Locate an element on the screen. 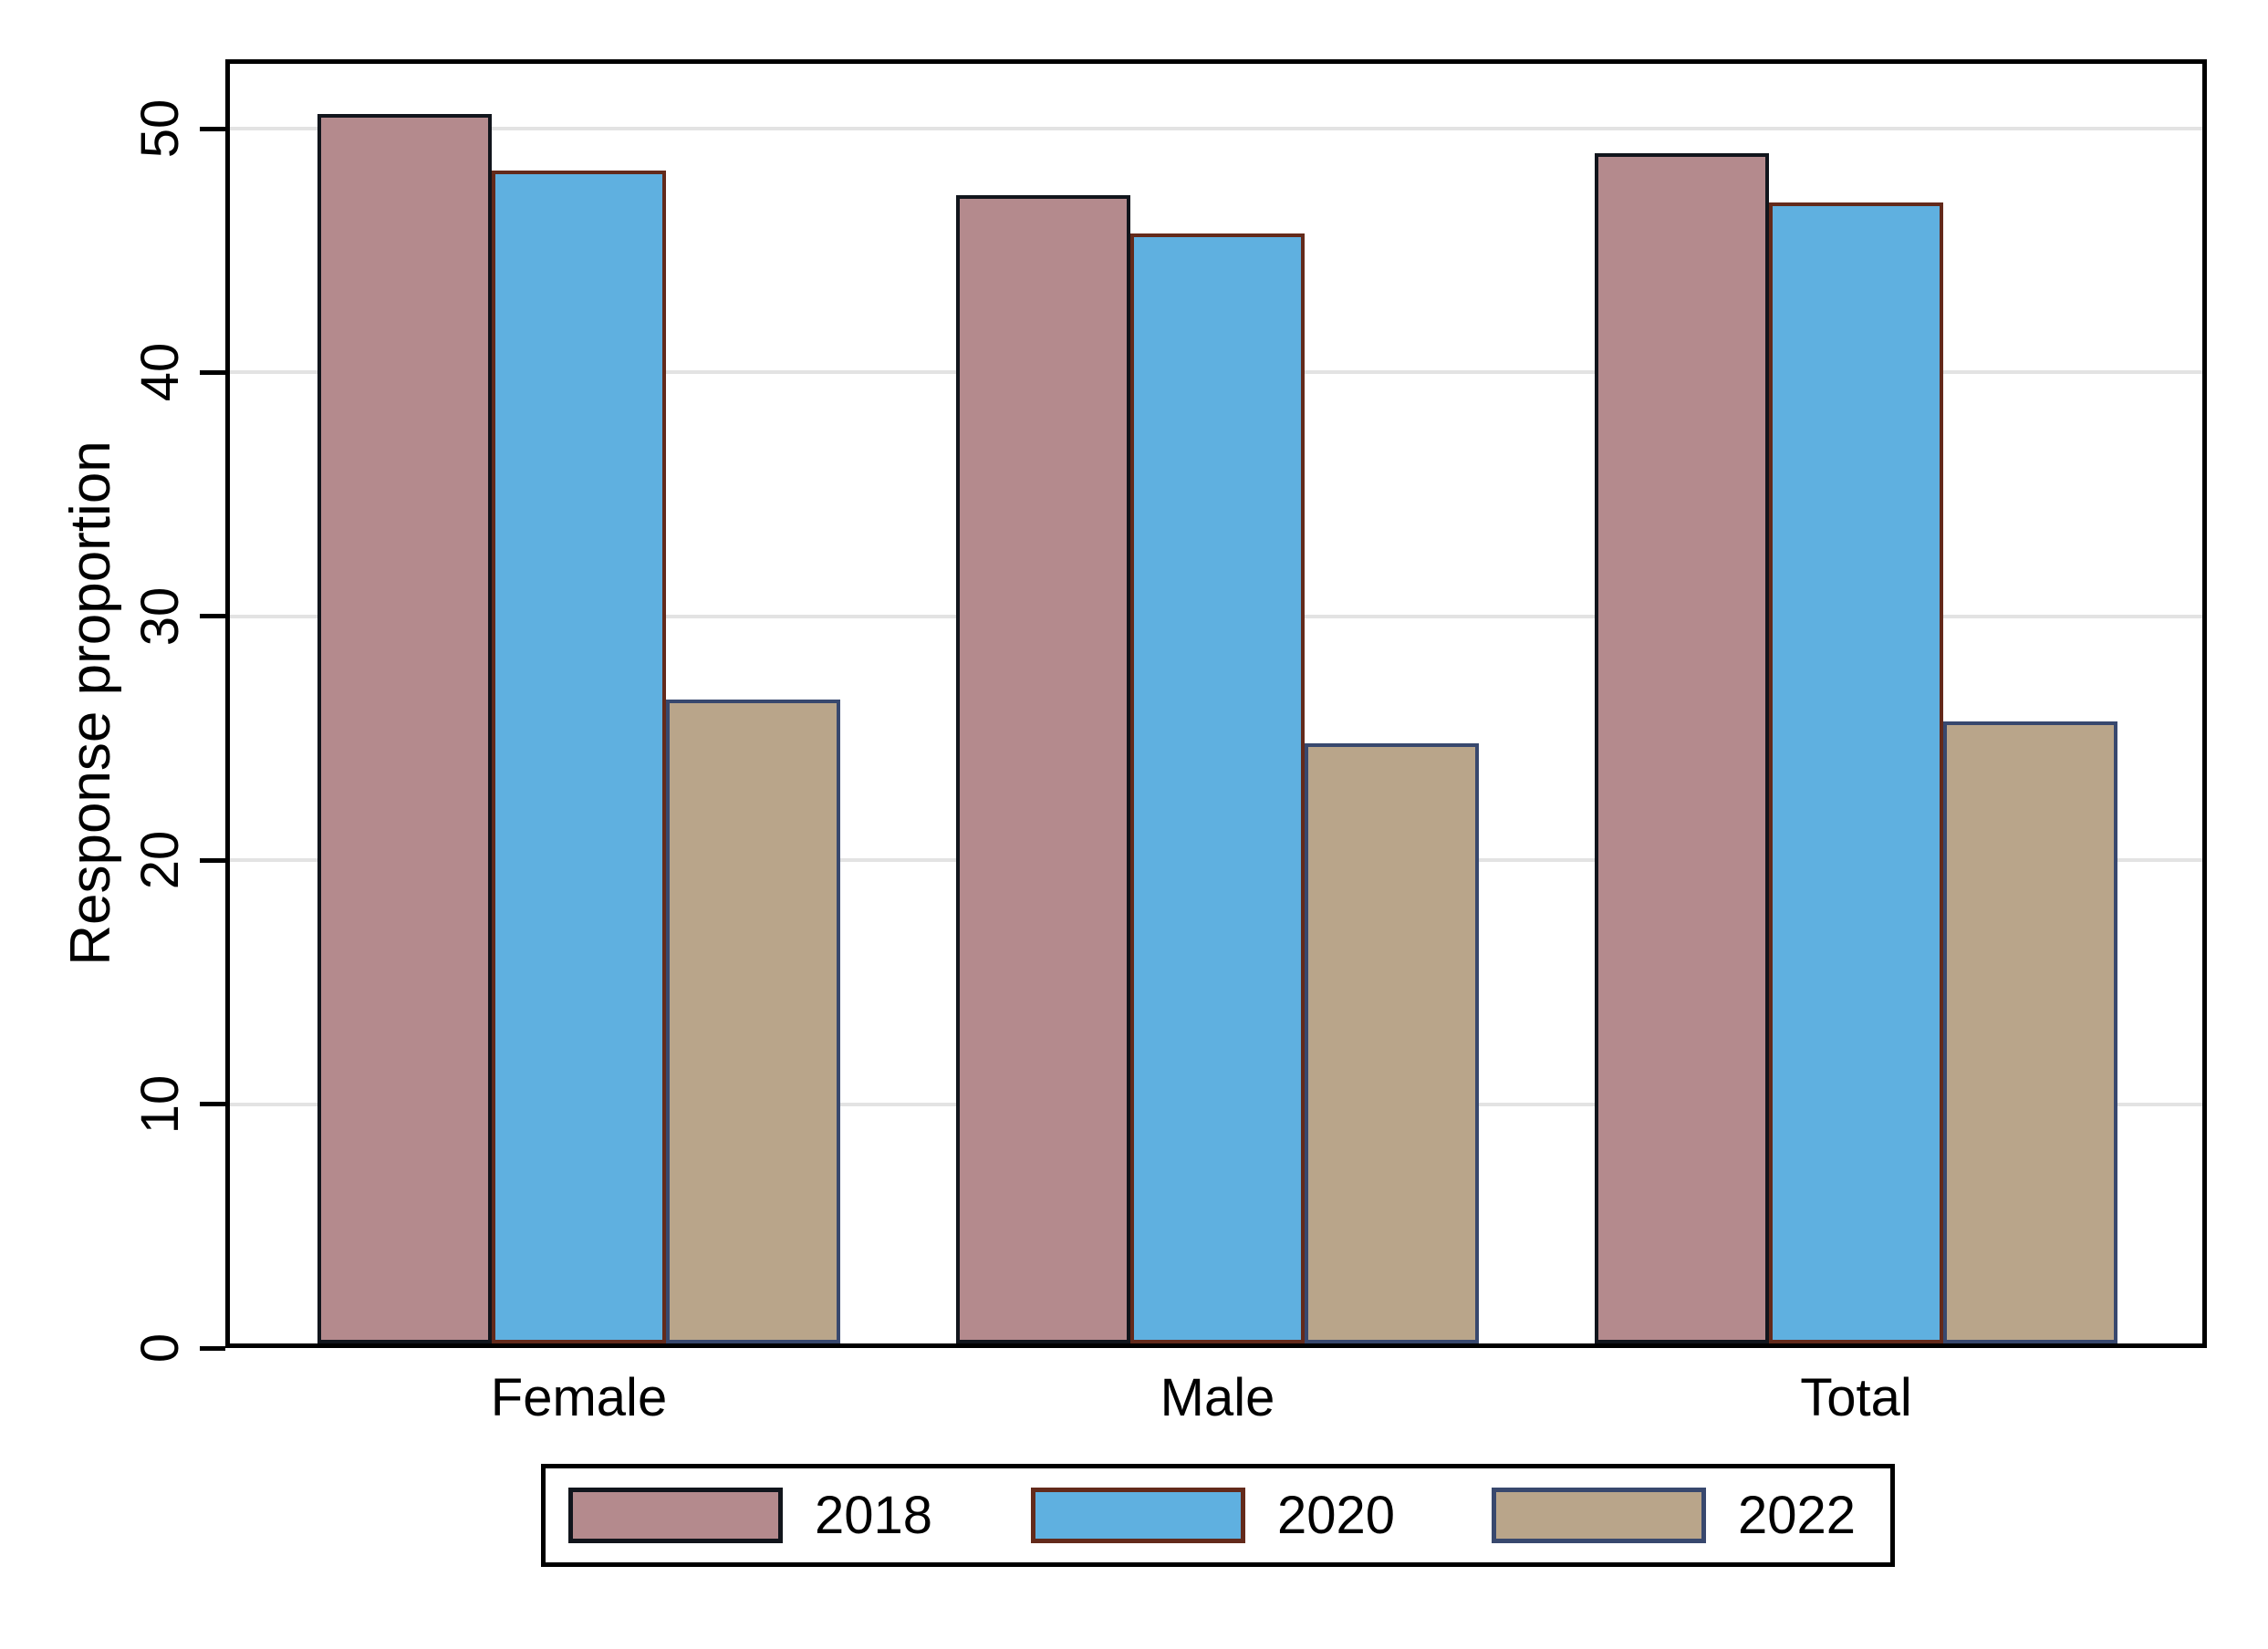  bar-male-2020 is located at coordinates (1217, 788).